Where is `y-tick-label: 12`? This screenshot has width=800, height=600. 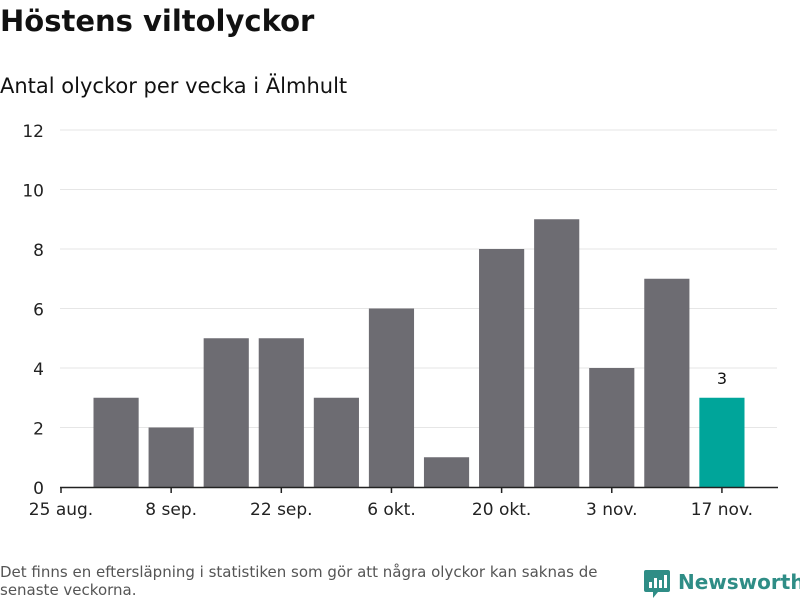
y-tick-label: 12 is located at coordinates (33, 132).